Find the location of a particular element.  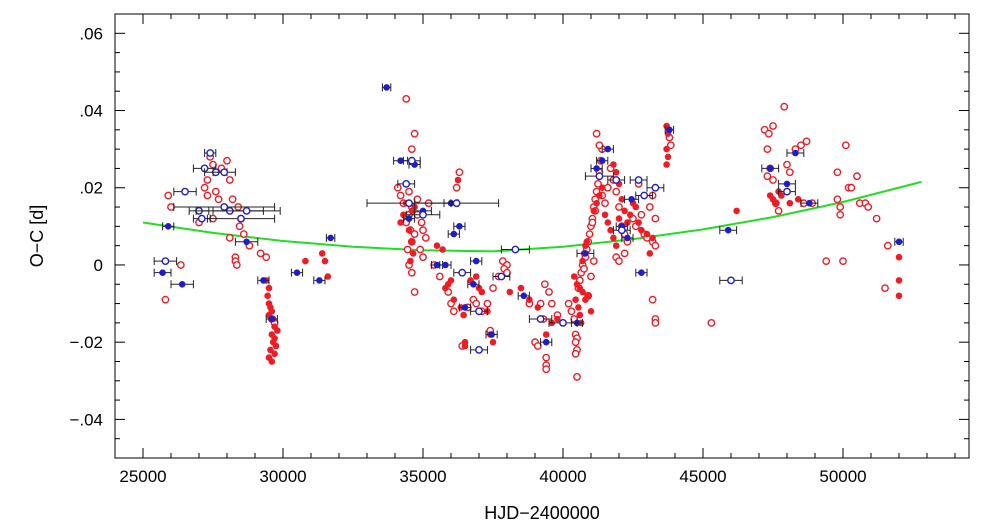

y-tick-label: .06 is located at coordinates (91, 33).